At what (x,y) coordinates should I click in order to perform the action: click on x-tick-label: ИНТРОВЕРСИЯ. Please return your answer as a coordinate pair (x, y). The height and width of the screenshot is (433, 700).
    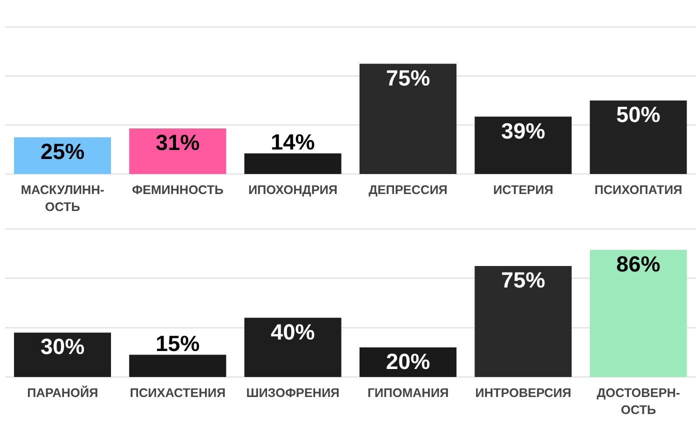
    Looking at the image, I should click on (523, 393).